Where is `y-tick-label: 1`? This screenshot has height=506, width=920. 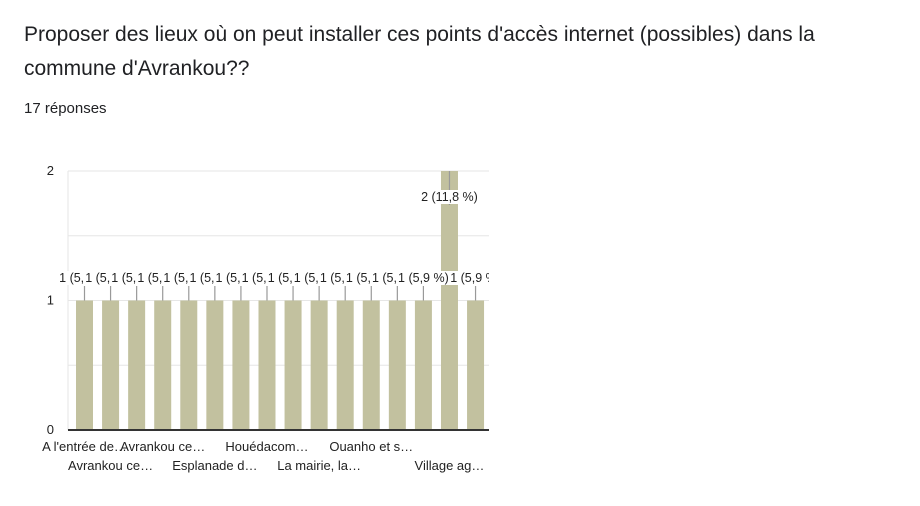 y-tick-label: 1 is located at coordinates (50, 300).